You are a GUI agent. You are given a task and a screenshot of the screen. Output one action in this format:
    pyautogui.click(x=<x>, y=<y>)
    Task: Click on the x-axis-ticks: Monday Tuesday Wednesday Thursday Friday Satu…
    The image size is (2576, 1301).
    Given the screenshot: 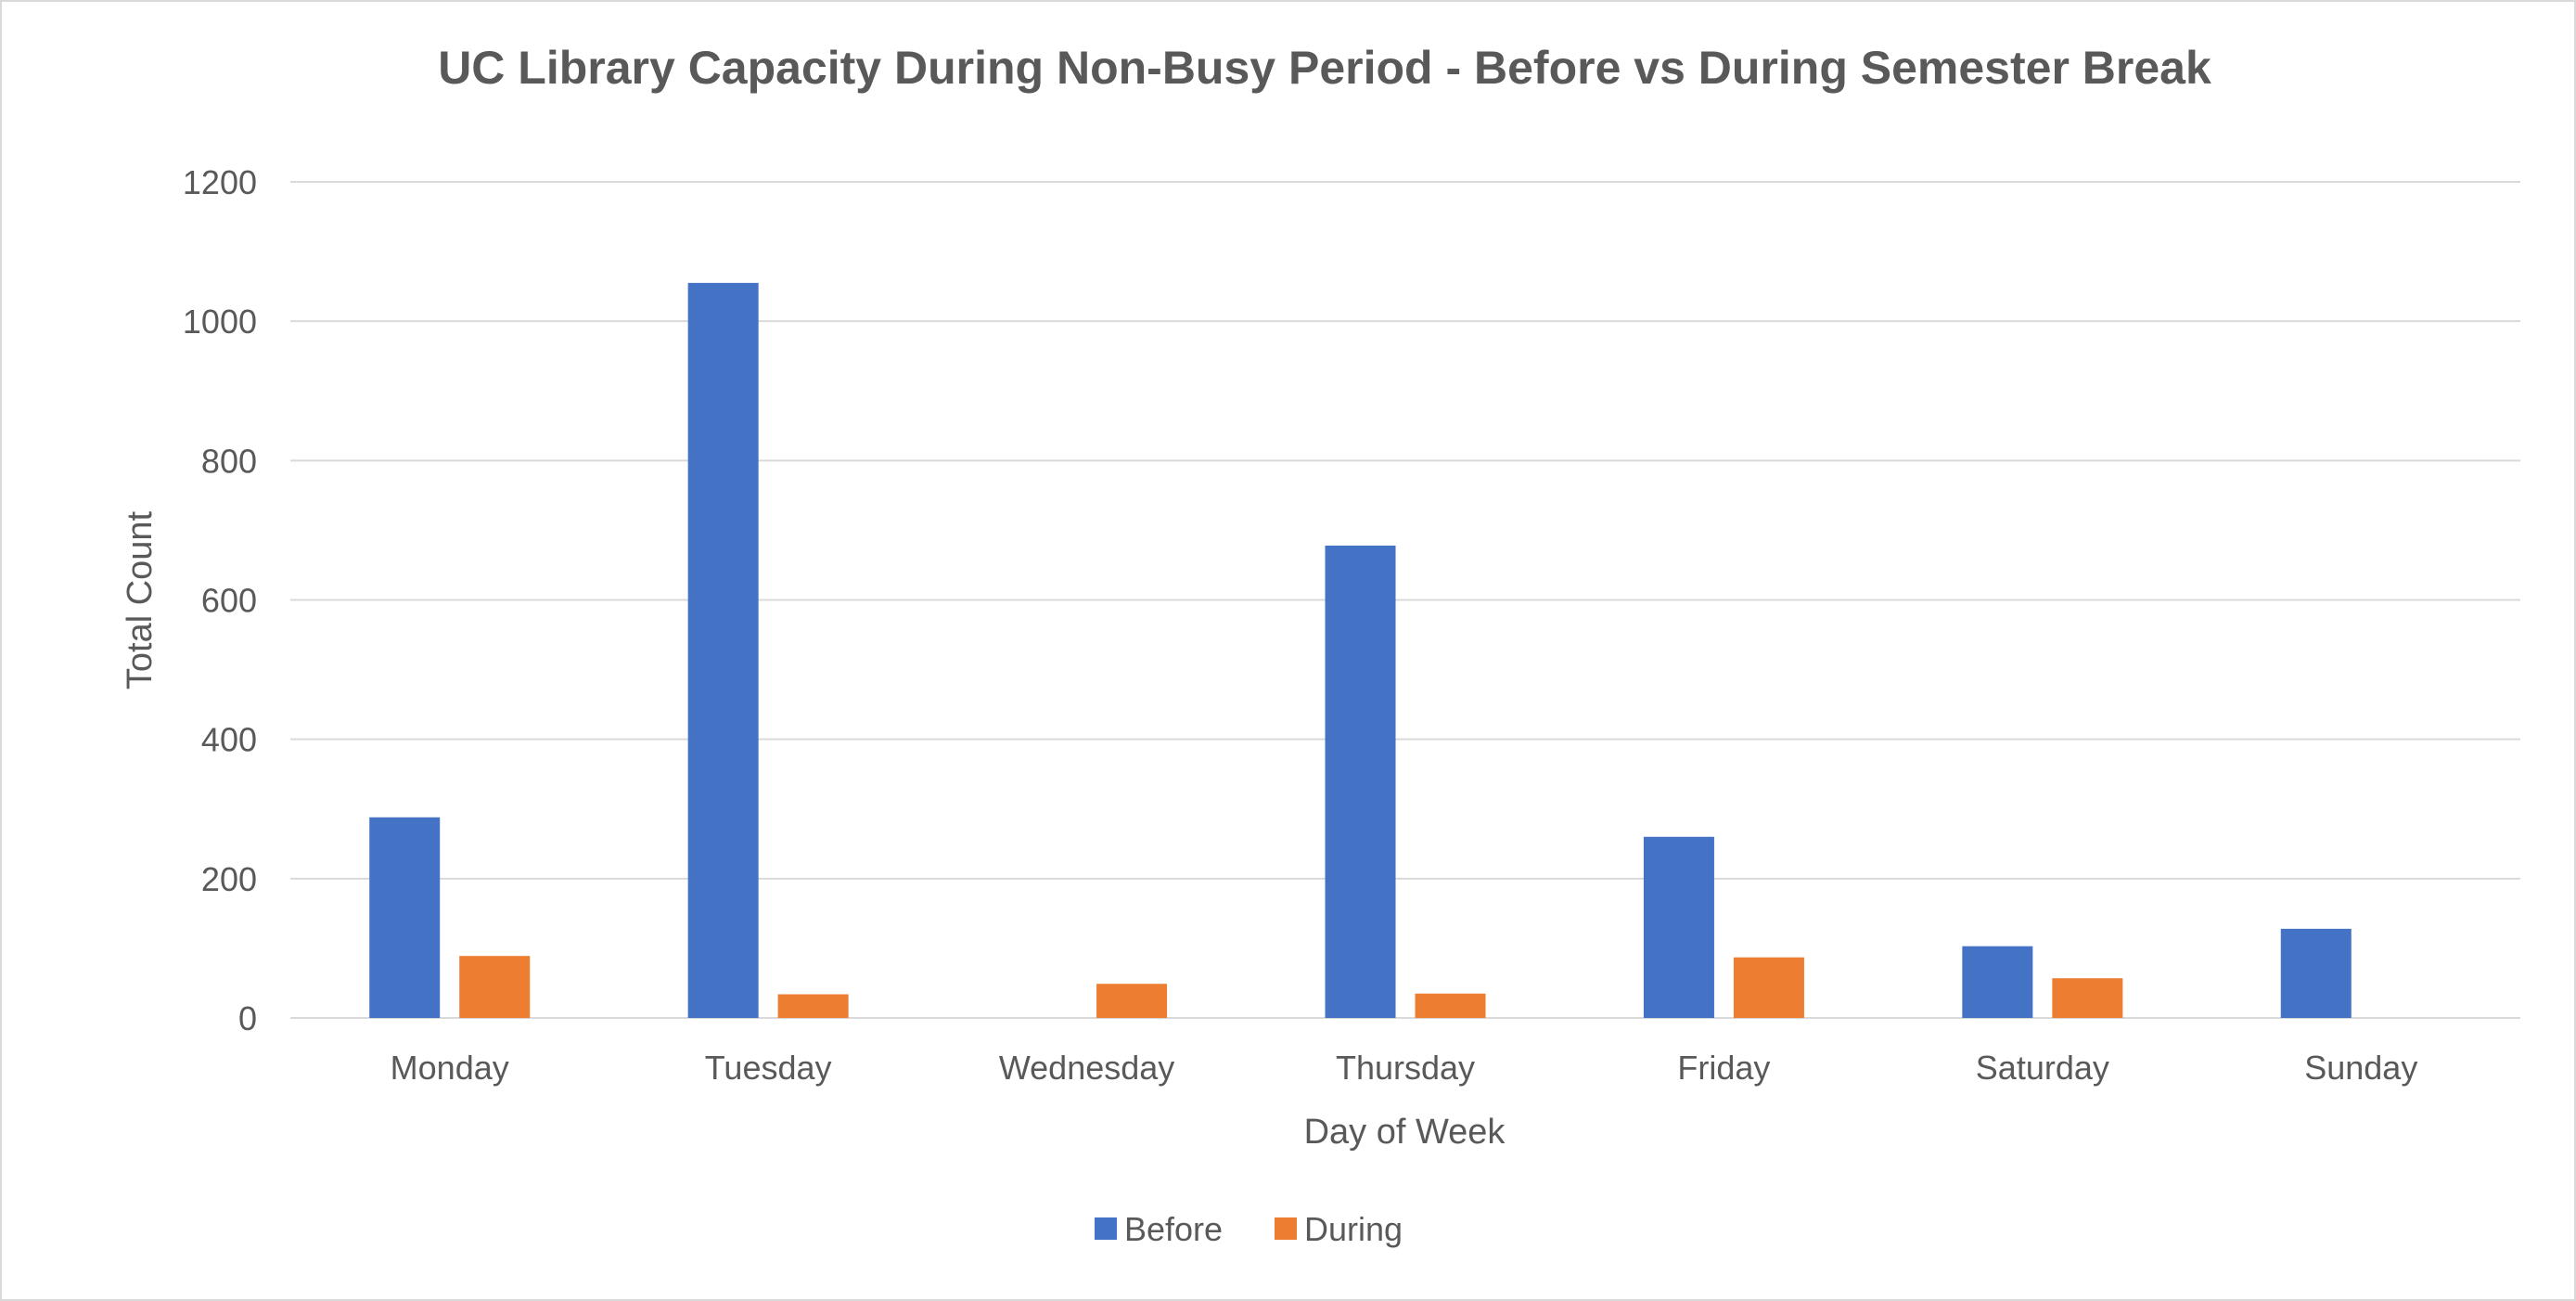 What is the action you would take?
    pyautogui.click(x=1404, y=1068)
    